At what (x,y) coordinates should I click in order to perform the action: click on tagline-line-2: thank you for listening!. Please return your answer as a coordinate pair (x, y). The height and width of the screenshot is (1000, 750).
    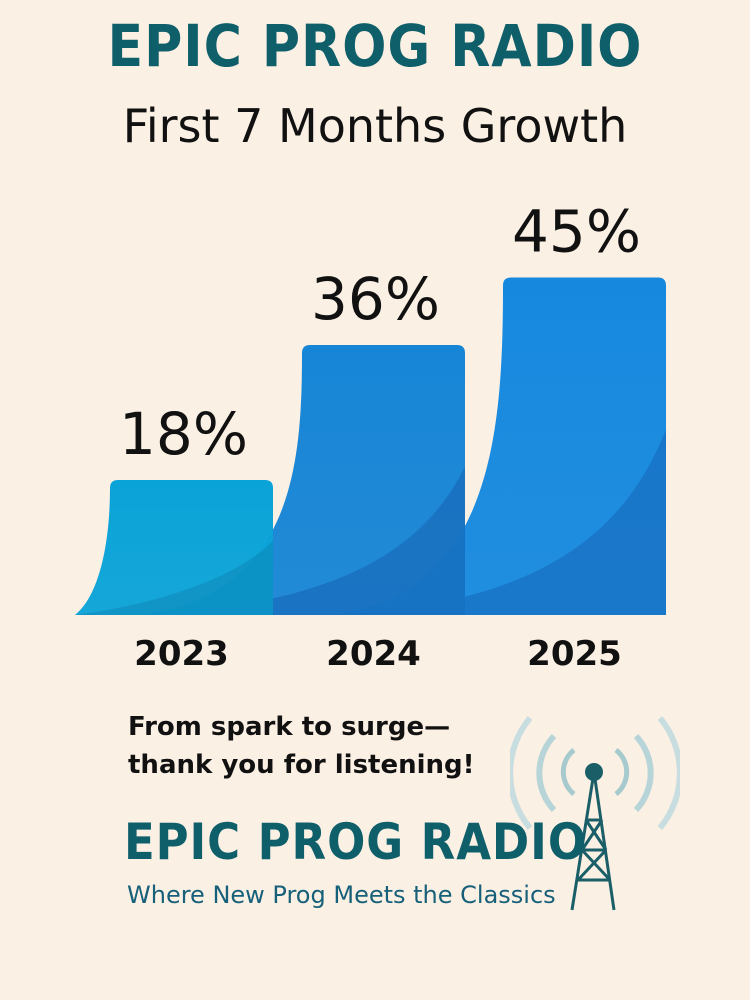
    Looking at the image, I should click on (301, 765).